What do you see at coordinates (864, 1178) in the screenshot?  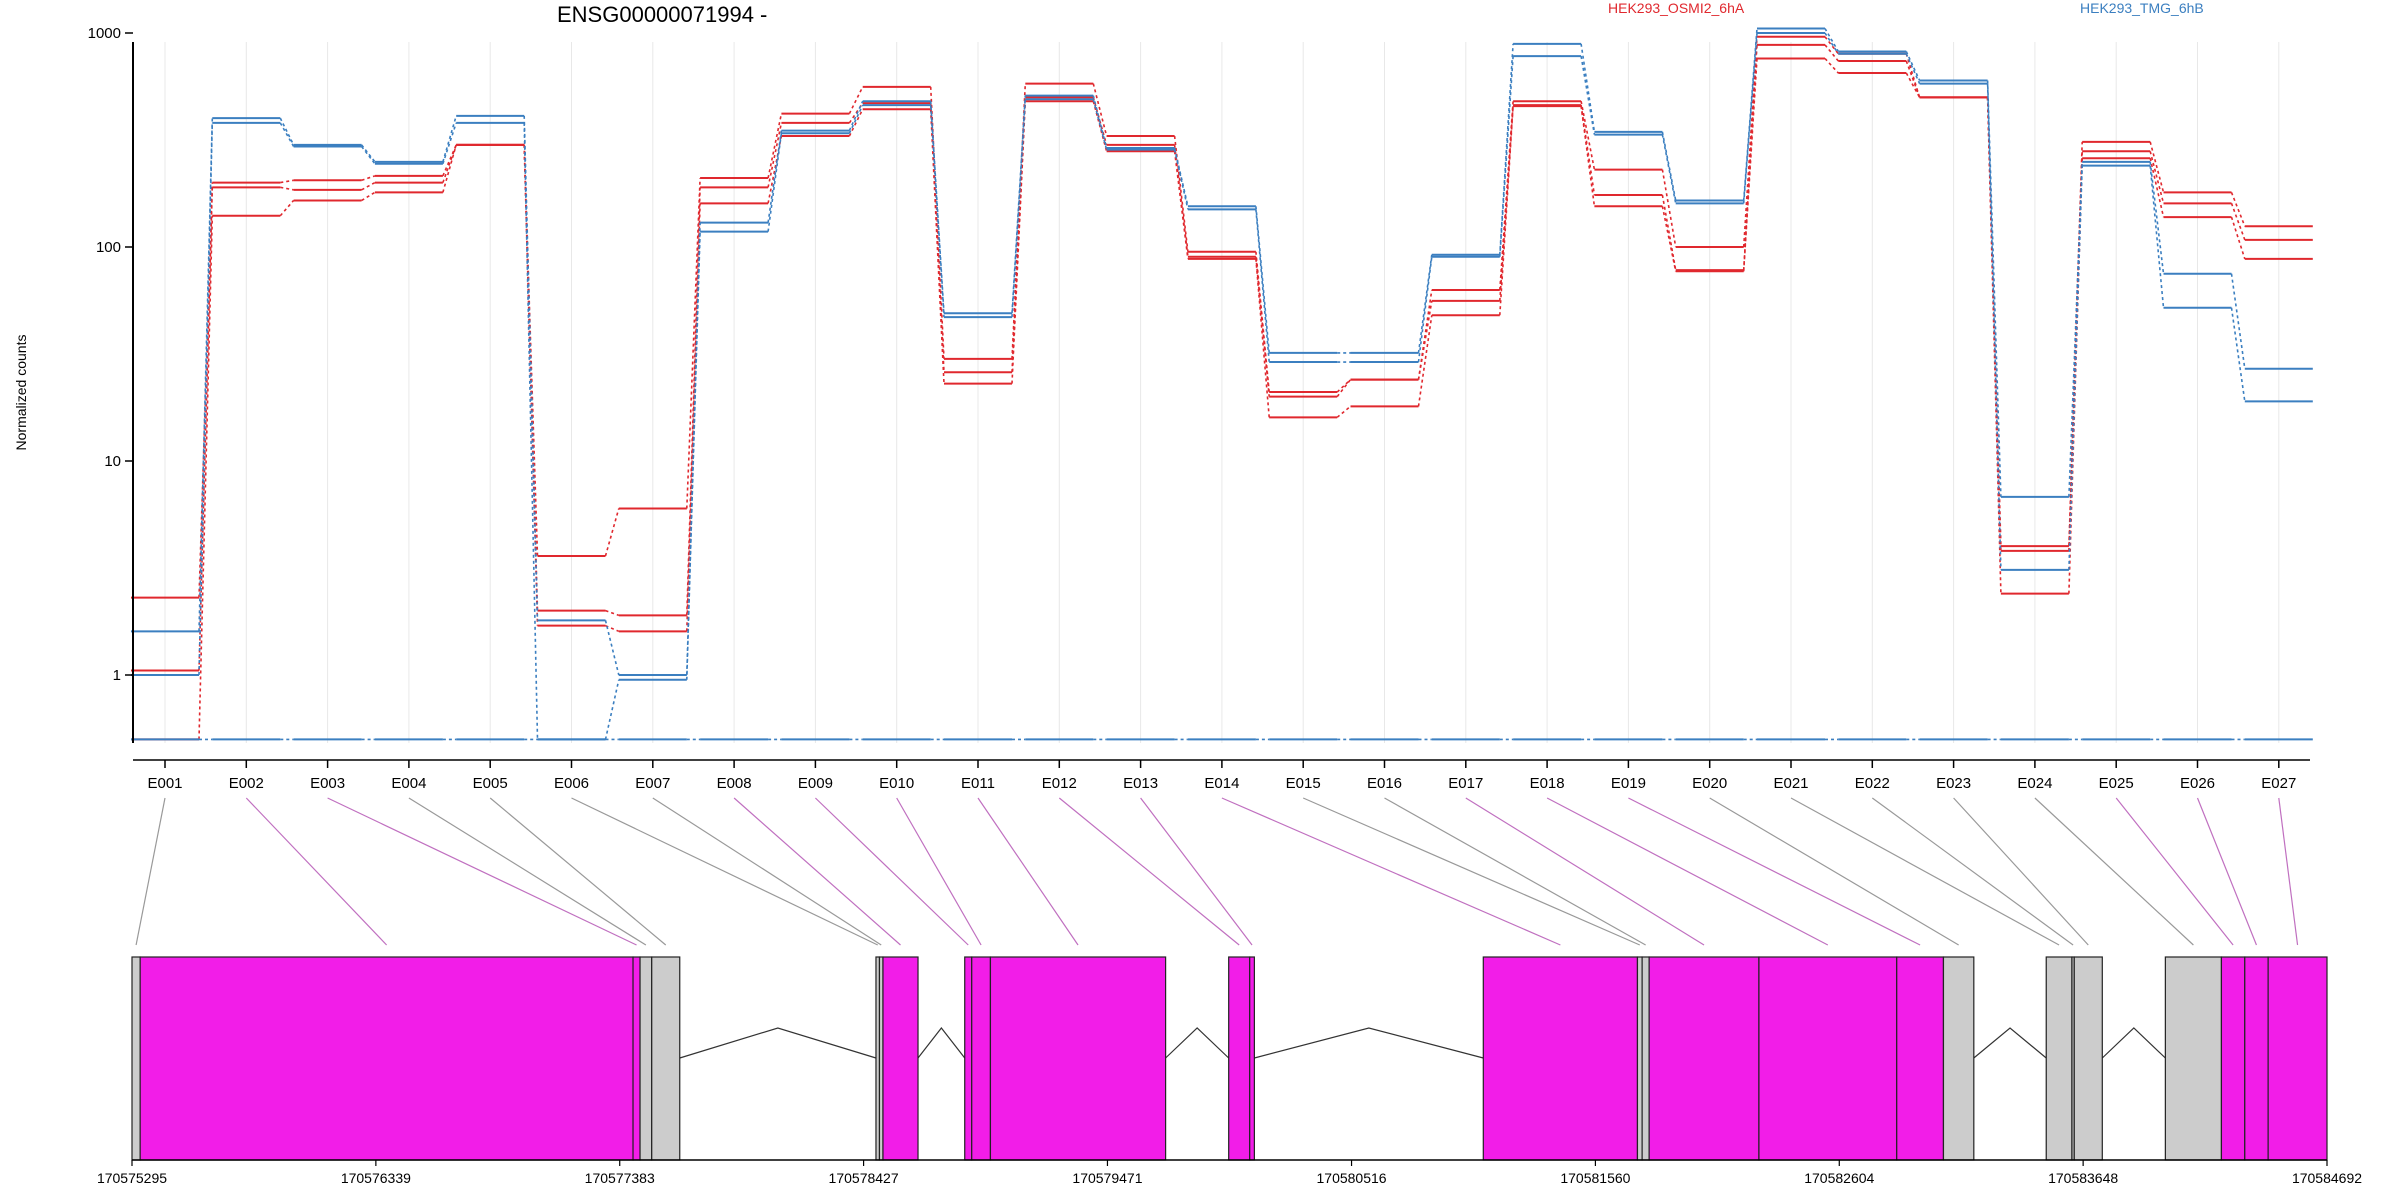 I see `coordinate-tick-label-4: 170578427` at bounding box center [864, 1178].